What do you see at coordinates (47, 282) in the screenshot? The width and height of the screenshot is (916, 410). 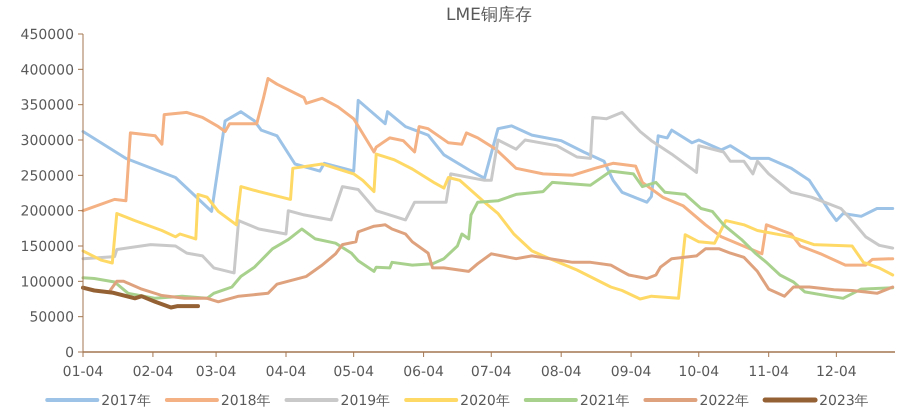 I see `y-tick-label: 100000` at bounding box center [47, 282].